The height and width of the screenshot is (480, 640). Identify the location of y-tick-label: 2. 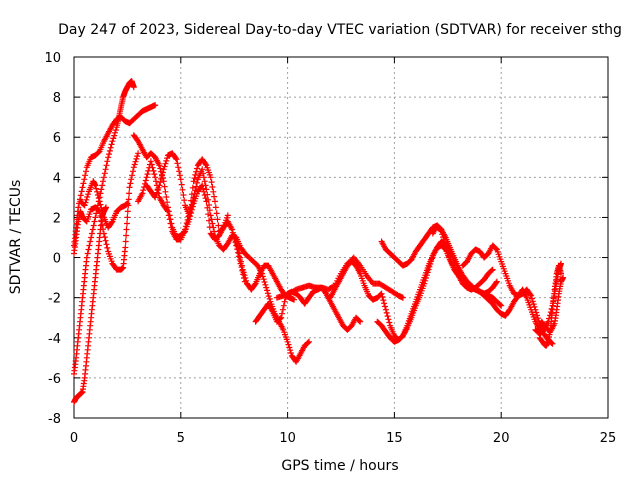
(57, 218).